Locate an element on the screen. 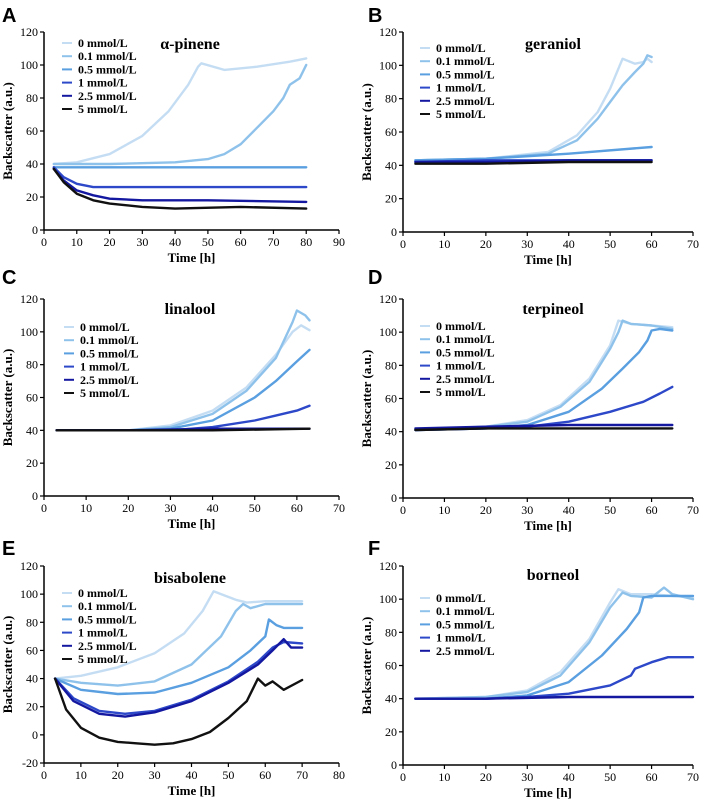 This screenshot has height=807, width=709. legend-label: 2.5 mmol/L is located at coordinates (465, 379).